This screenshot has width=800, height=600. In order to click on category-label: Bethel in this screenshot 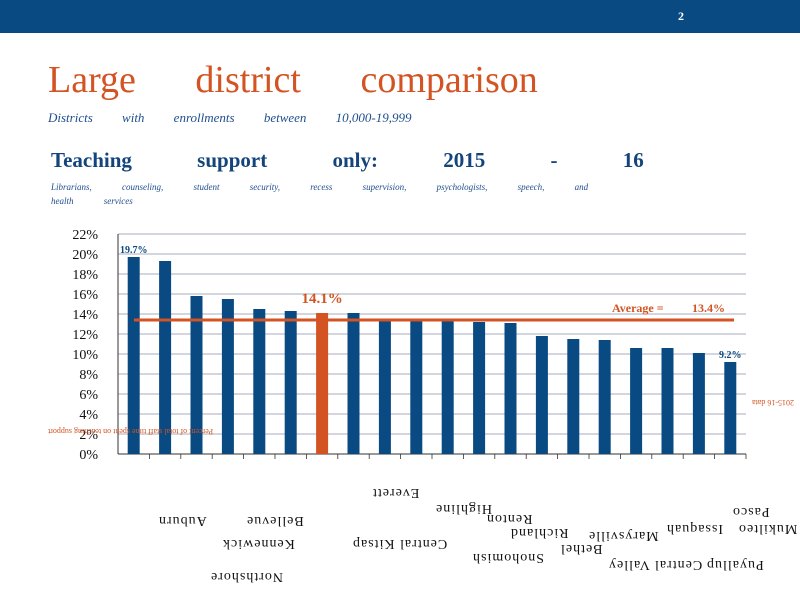, I will do `click(581, 548)`.